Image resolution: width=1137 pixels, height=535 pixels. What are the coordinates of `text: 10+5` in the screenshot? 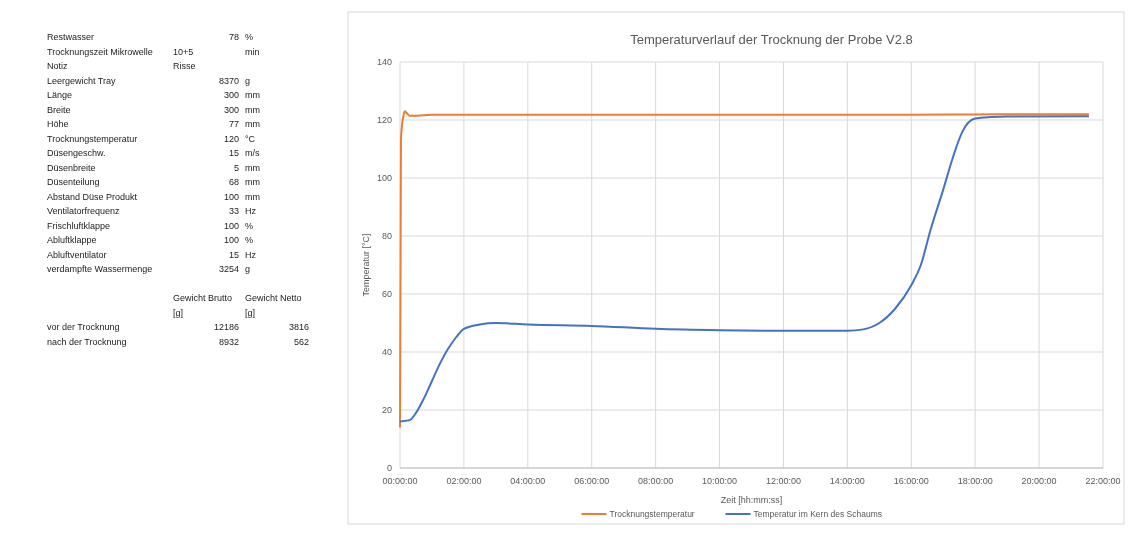 It's located at (183, 51).